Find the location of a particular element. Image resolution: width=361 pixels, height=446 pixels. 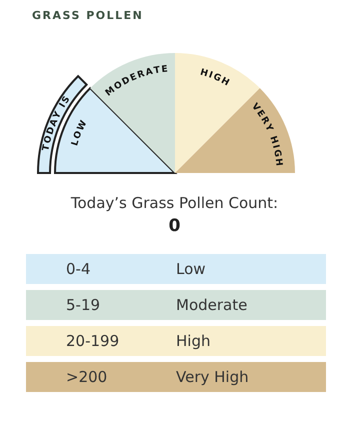

text: High is located at coordinates (193, 341).